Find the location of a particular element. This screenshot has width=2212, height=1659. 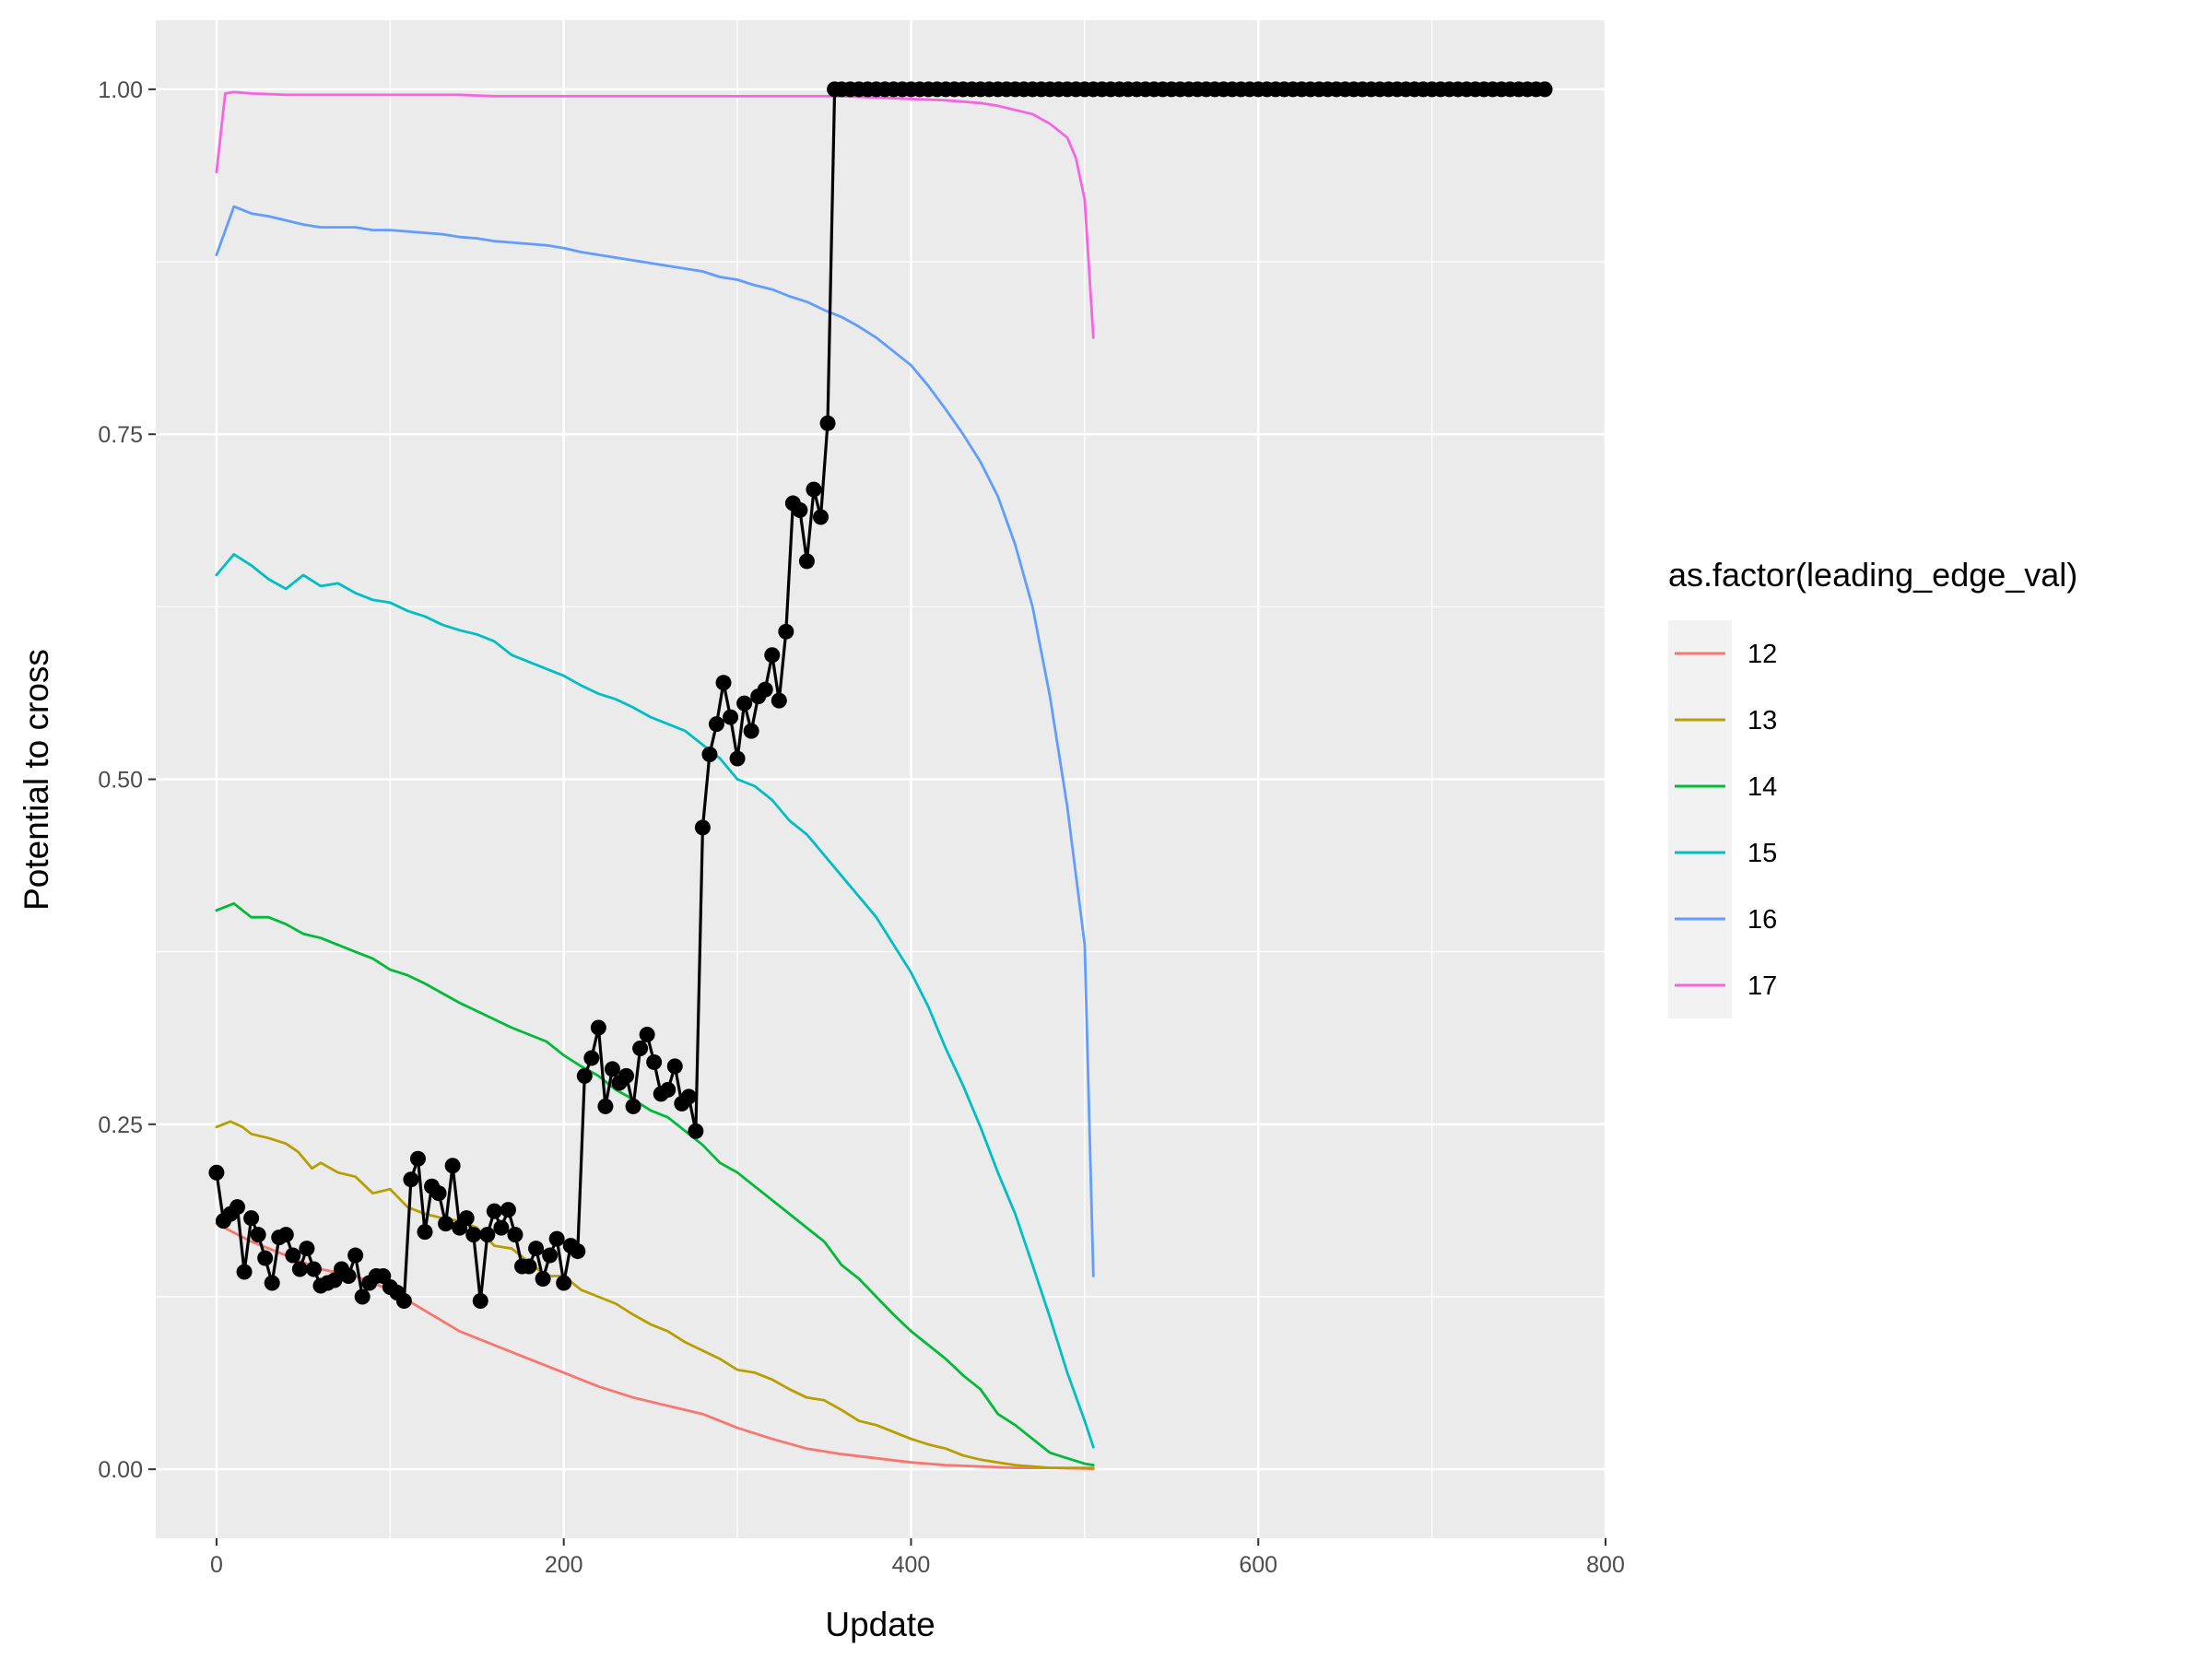

legend-label-13: 13 is located at coordinates (1762, 720).